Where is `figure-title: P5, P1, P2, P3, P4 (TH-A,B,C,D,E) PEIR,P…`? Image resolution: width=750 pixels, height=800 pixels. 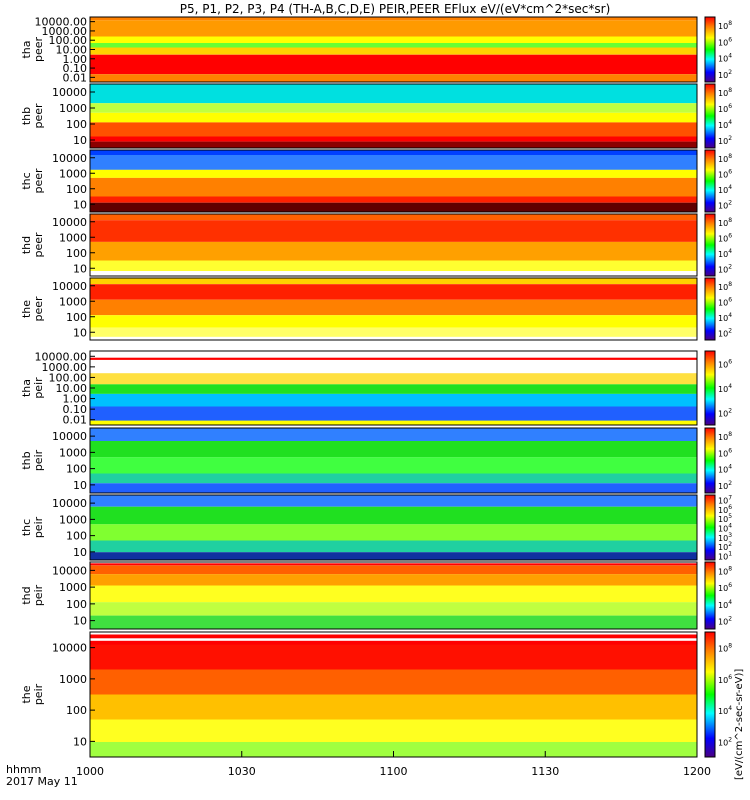 figure-title: P5, P1, P2, P3, P4 (TH-A,B,C,D,E) PEIR,P… is located at coordinates (395, 9).